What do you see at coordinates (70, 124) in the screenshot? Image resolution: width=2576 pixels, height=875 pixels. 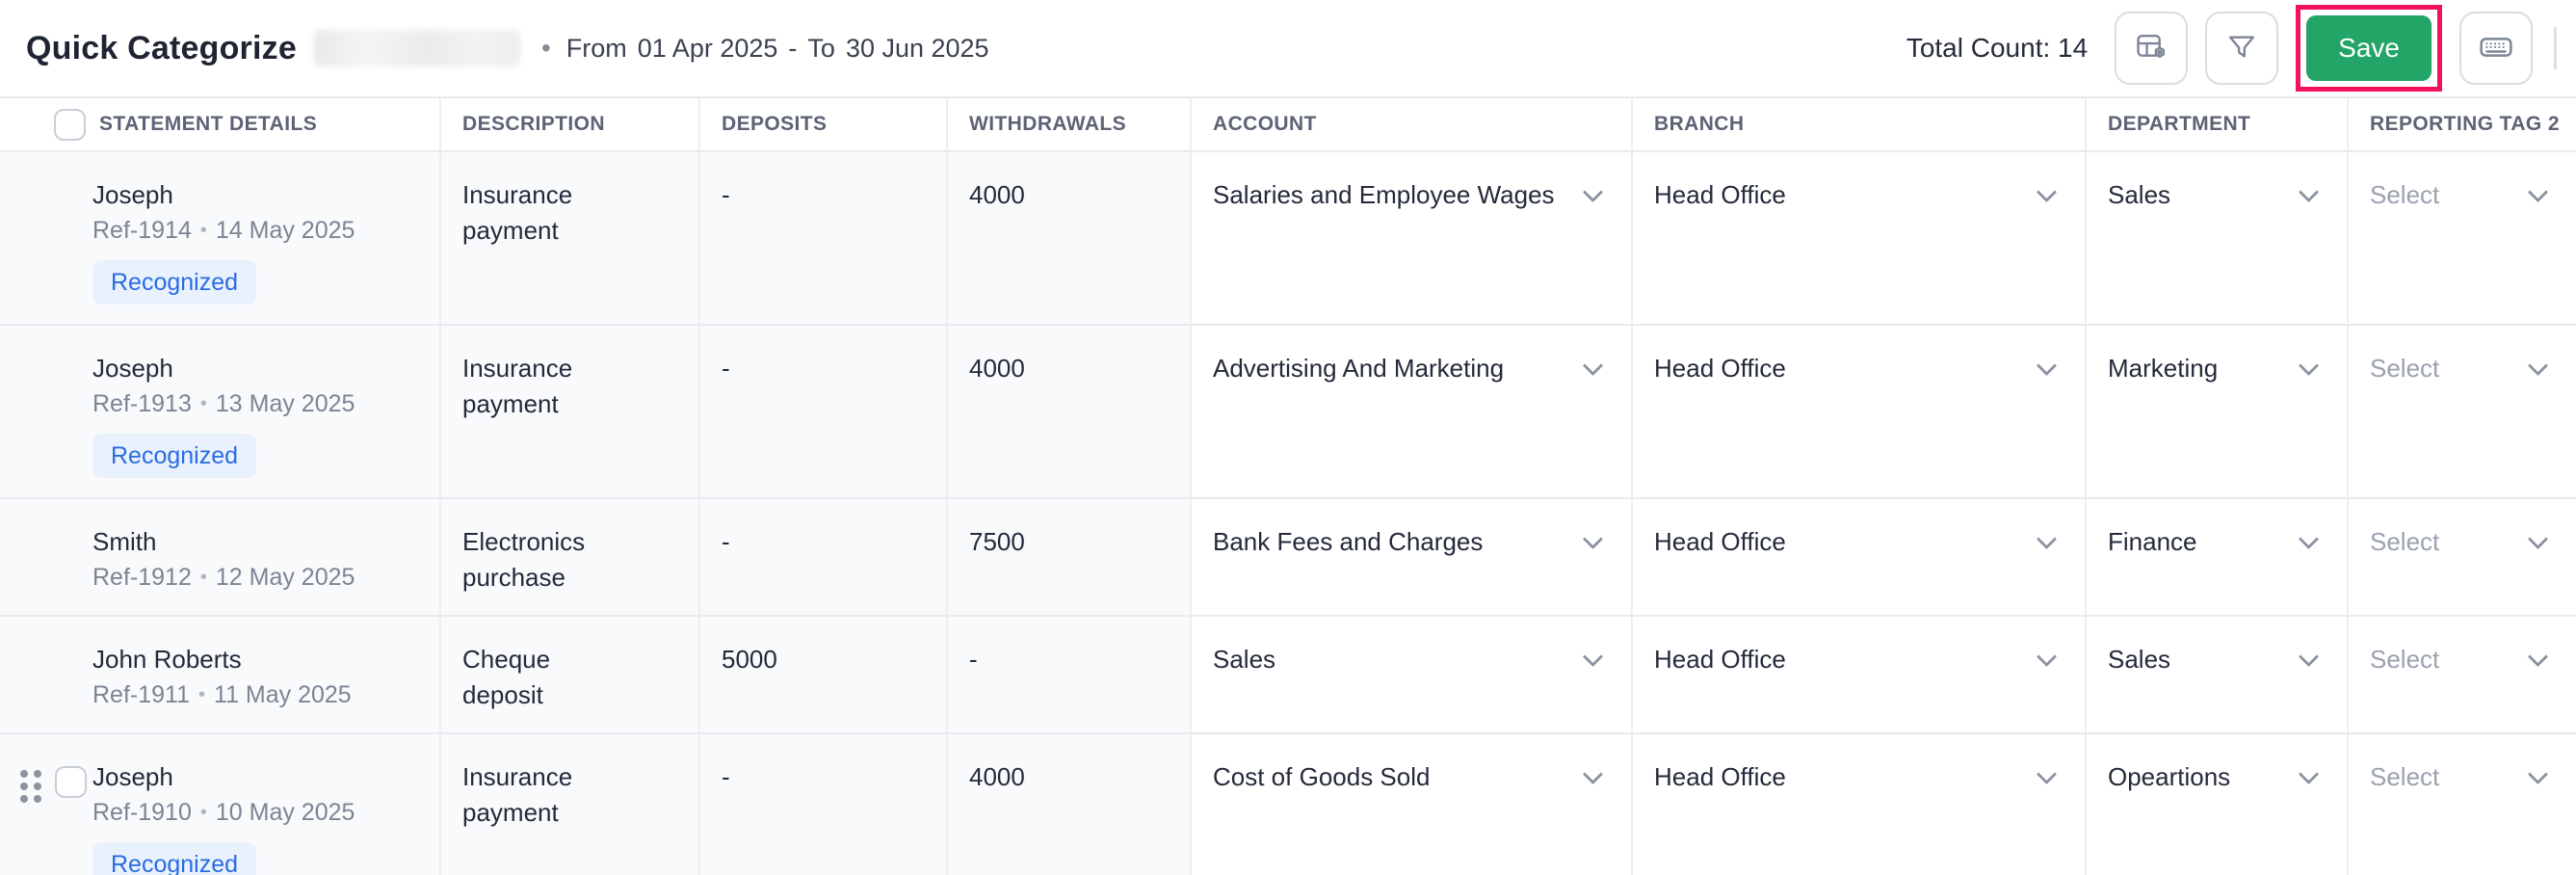 I see `select-all-checkbox` at bounding box center [70, 124].